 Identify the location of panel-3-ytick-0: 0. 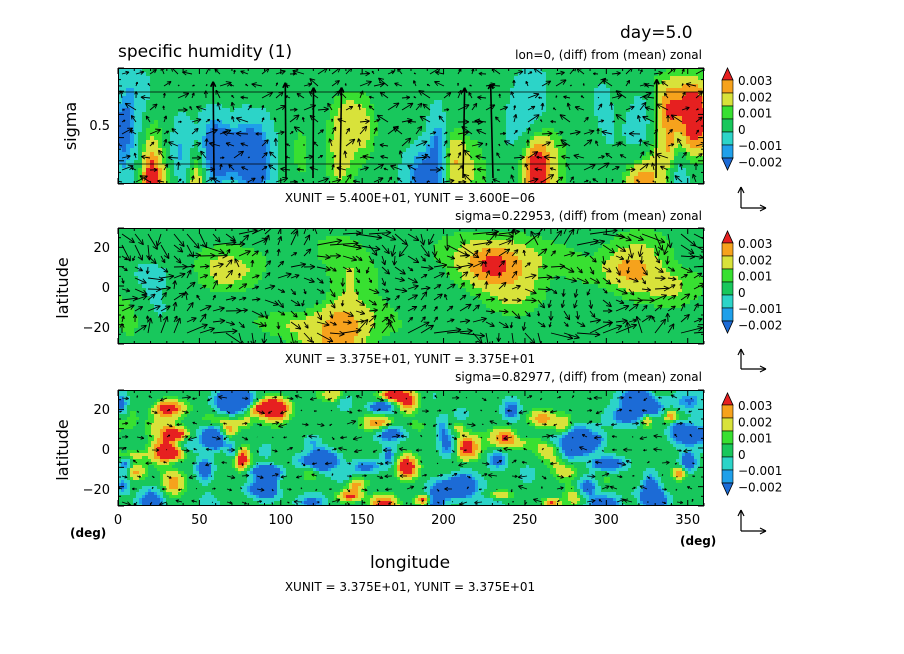
(106, 450).